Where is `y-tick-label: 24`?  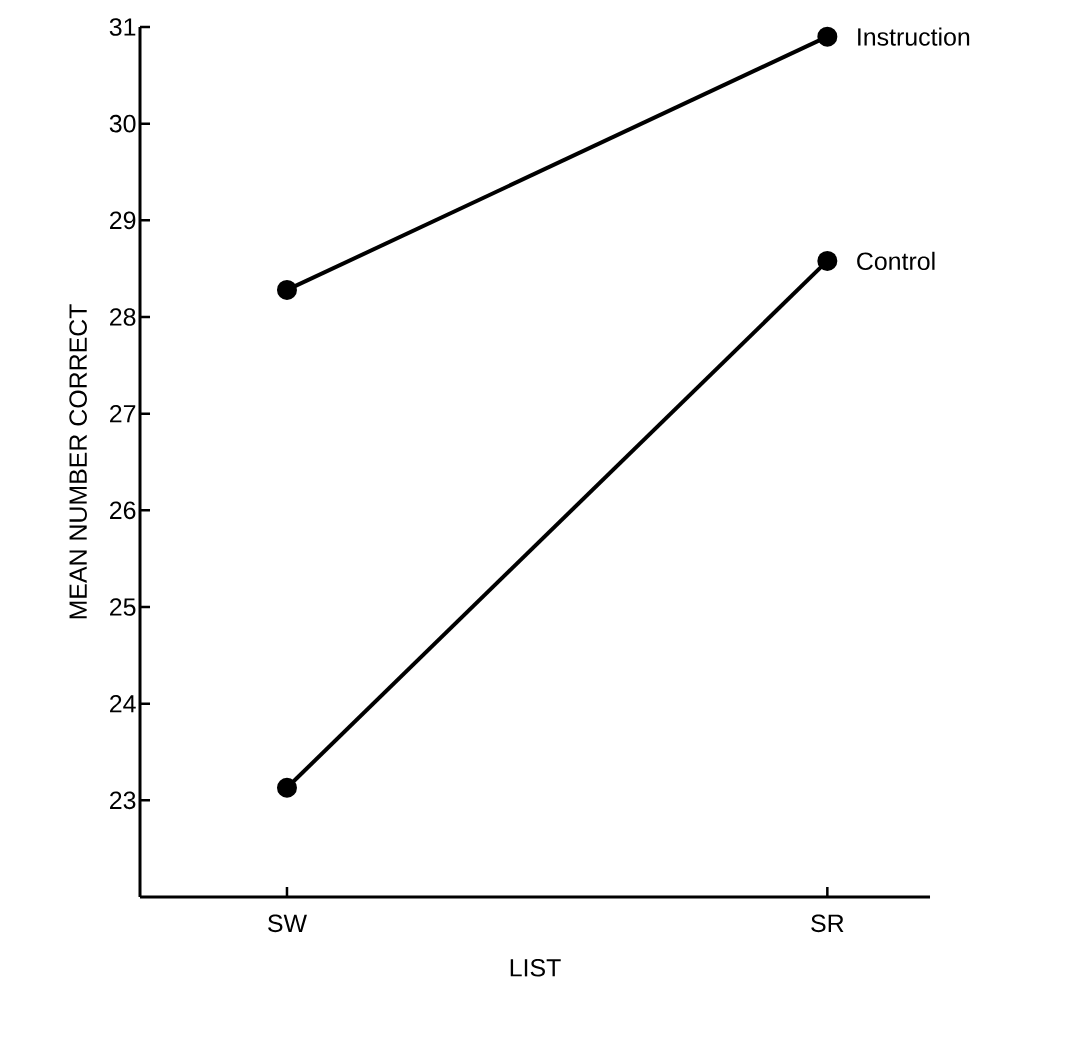
y-tick-label: 24 is located at coordinates (123, 703).